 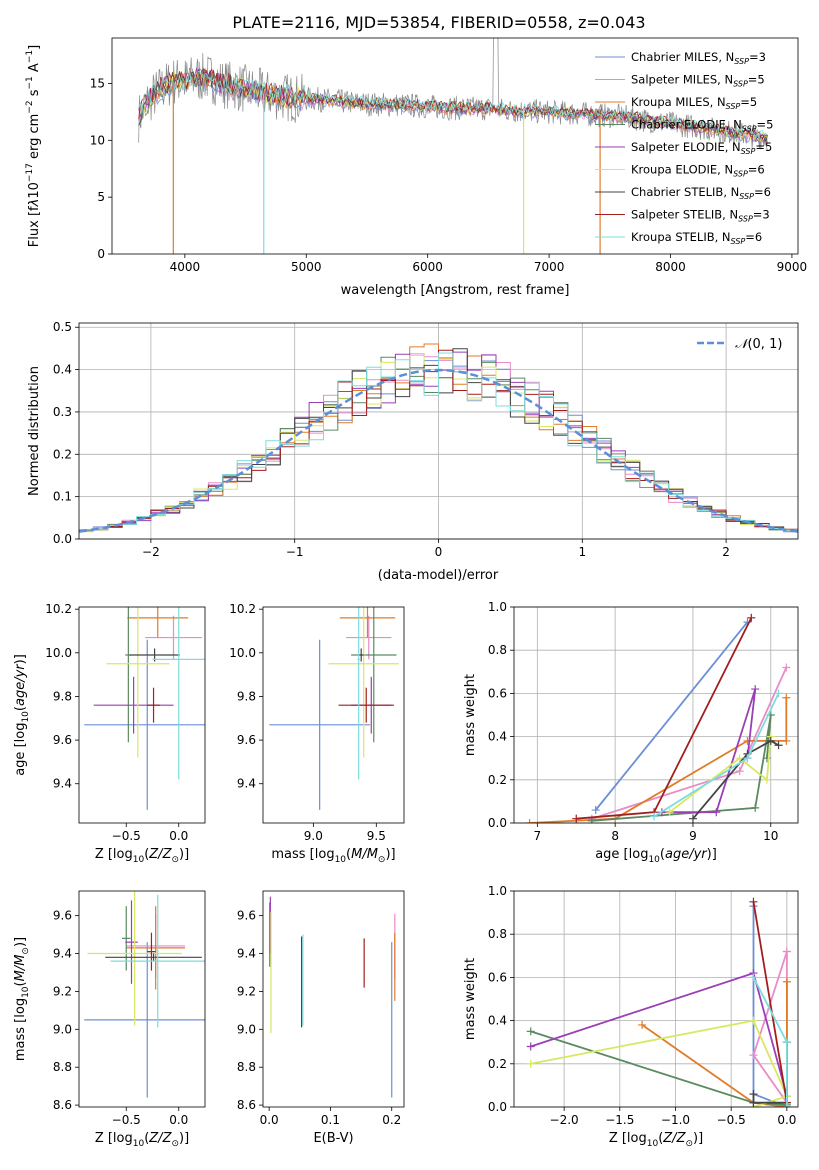 I want to click on mass_vs_ebv-x-axis-label: E(B-V), so click(x=333, y=1138).